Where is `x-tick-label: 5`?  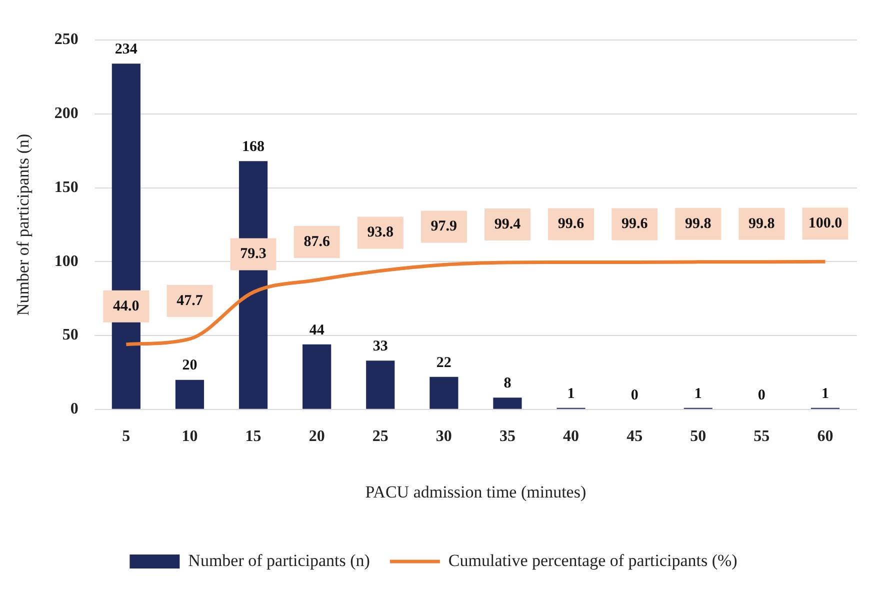
x-tick-label: 5 is located at coordinates (126, 437).